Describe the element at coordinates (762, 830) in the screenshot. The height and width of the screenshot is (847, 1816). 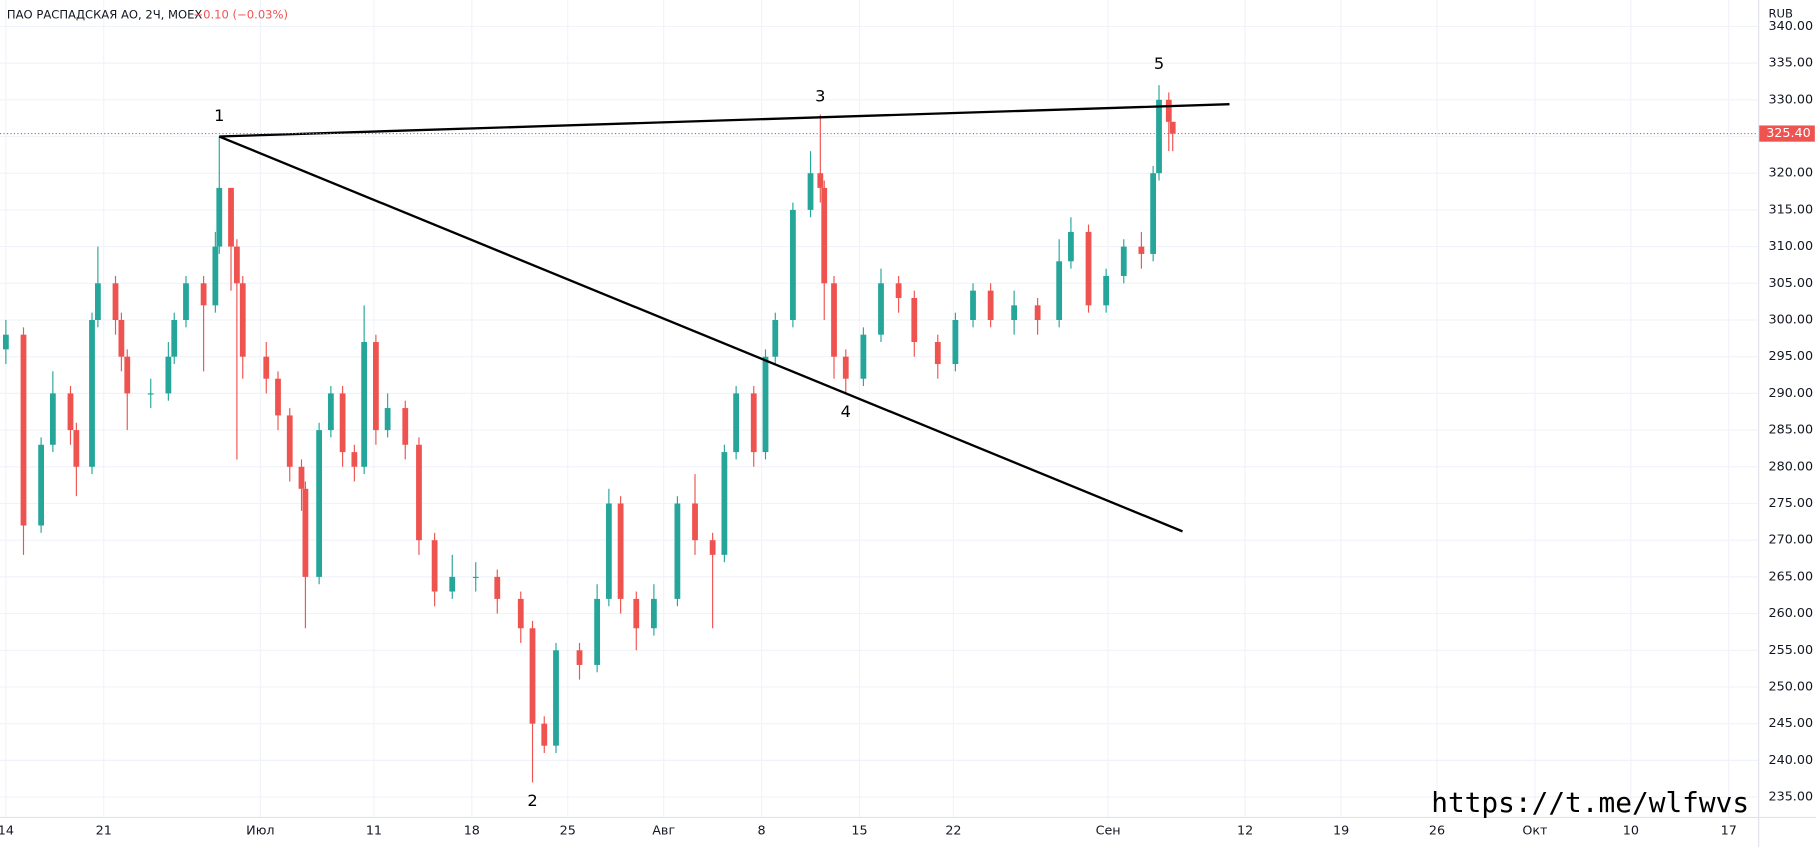
I see `x-tick-label: 8` at that location.